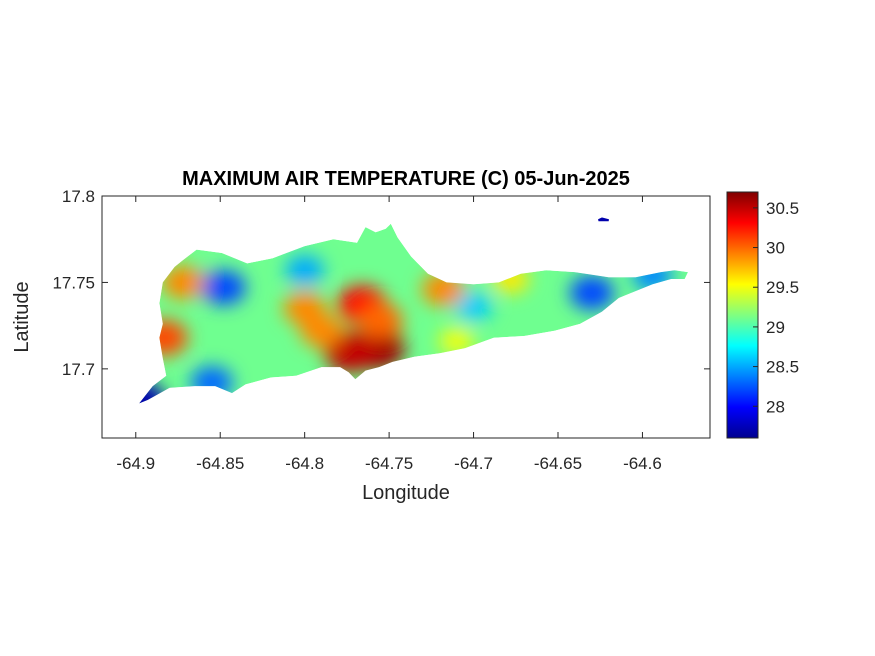  Describe the element at coordinates (782, 367) in the screenshot. I see `colorbar-tick-label: 28.5` at that location.